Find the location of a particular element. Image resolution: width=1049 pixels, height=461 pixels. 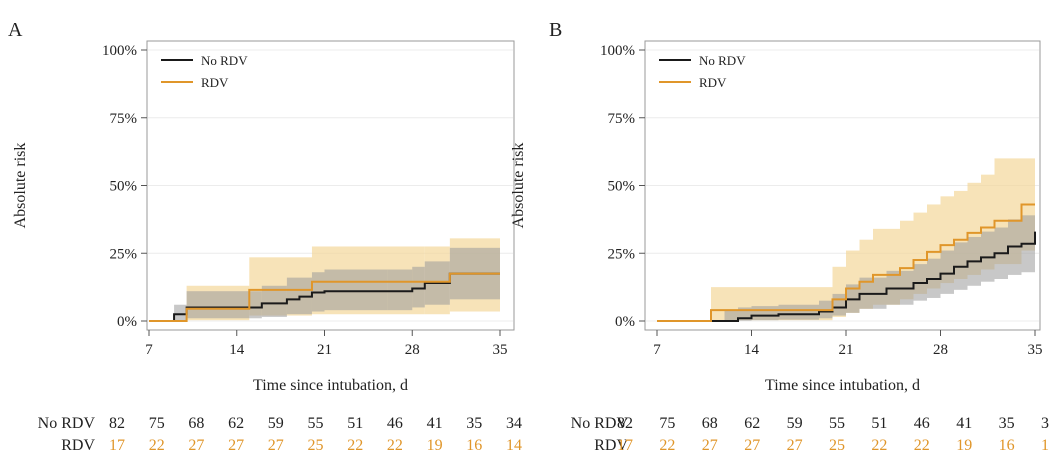

panel-label: A is located at coordinates (15, 30).